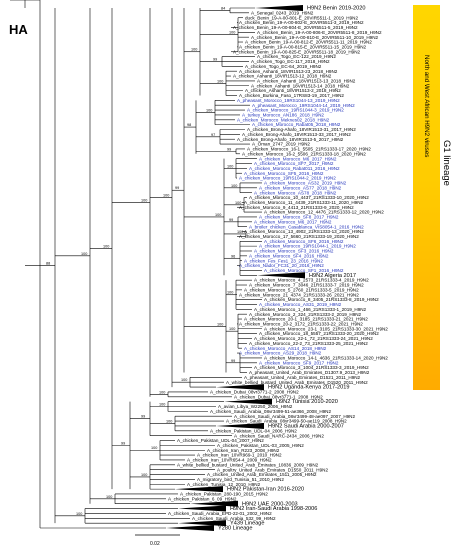  Describe the element at coordinates (155, 544) in the screenshot. I see `scale-bar-label: 0.02` at that location.